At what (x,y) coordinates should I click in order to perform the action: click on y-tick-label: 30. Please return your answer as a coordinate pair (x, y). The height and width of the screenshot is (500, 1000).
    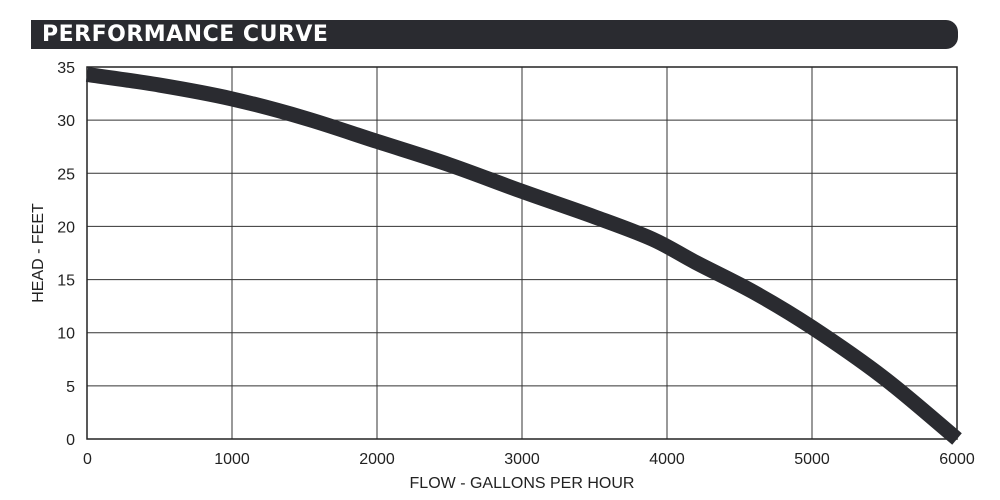
    Looking at the image, I should click on (66, 121).